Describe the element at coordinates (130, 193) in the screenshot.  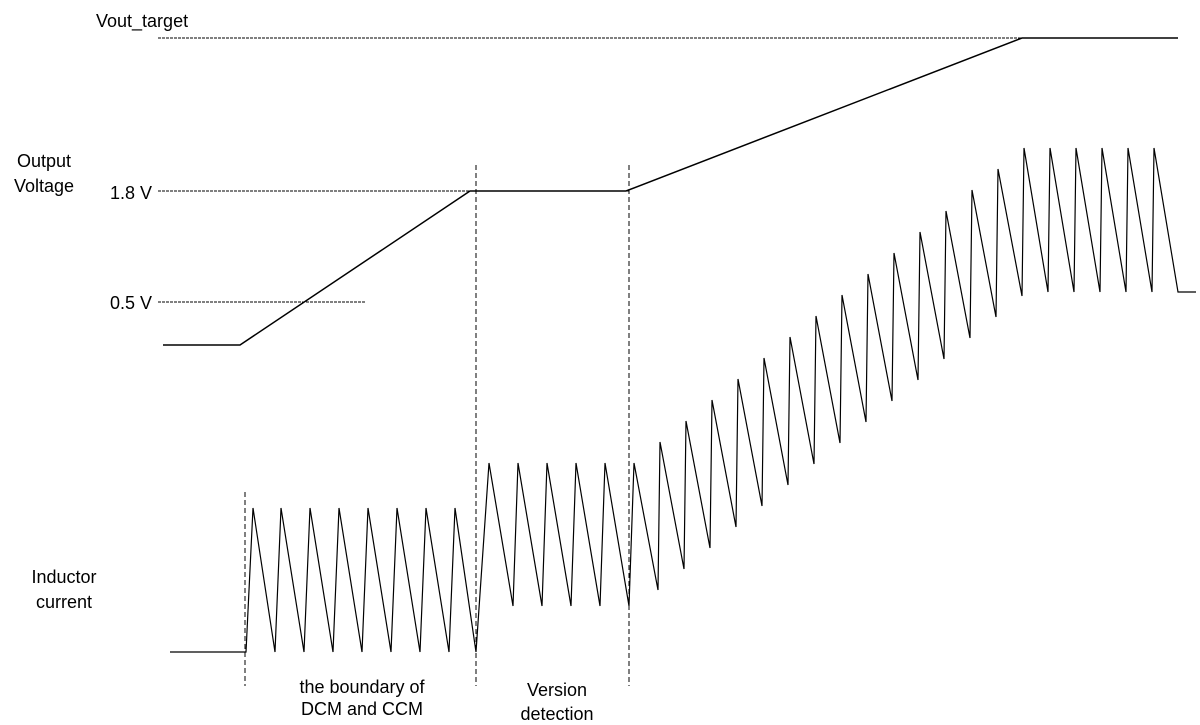
I see `level-1-8v-label: 1.8 V` at that location.